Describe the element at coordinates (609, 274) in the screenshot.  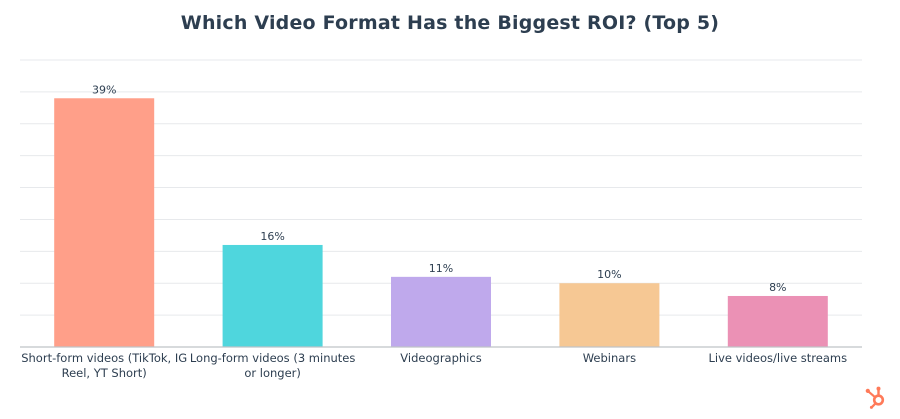
I see `value-label: 10%` at that location.